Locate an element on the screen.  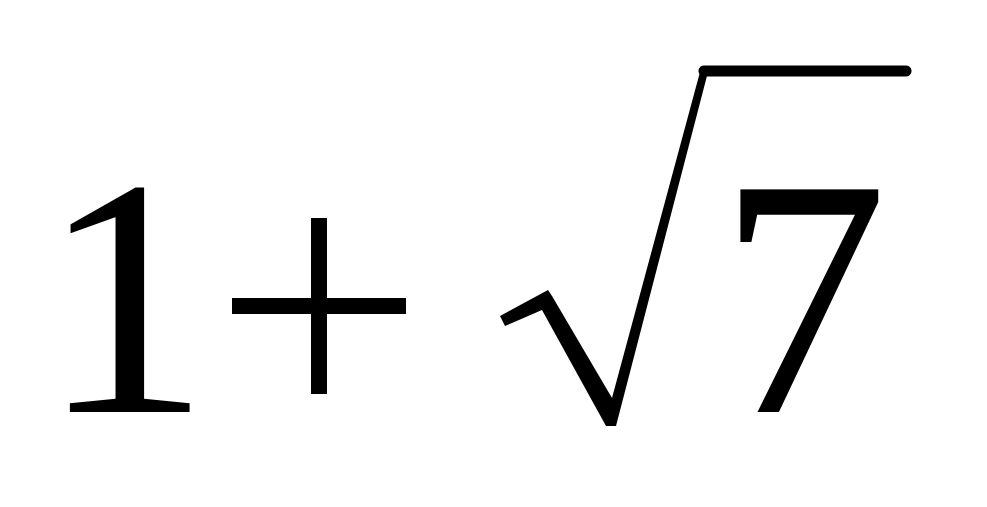
radicand-seven: 7 is located at coordinates (803, 297).